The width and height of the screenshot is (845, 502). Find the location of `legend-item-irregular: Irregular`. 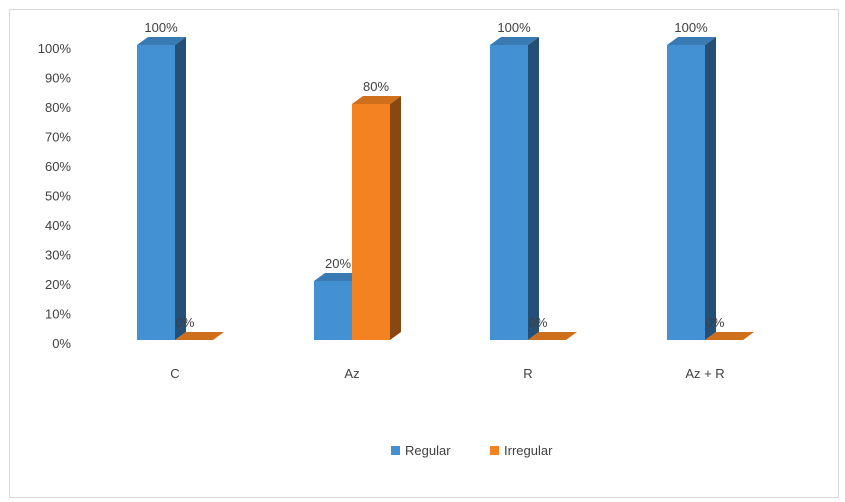

legend-item-irregular: Irregular is located at coordinates (521, 450).